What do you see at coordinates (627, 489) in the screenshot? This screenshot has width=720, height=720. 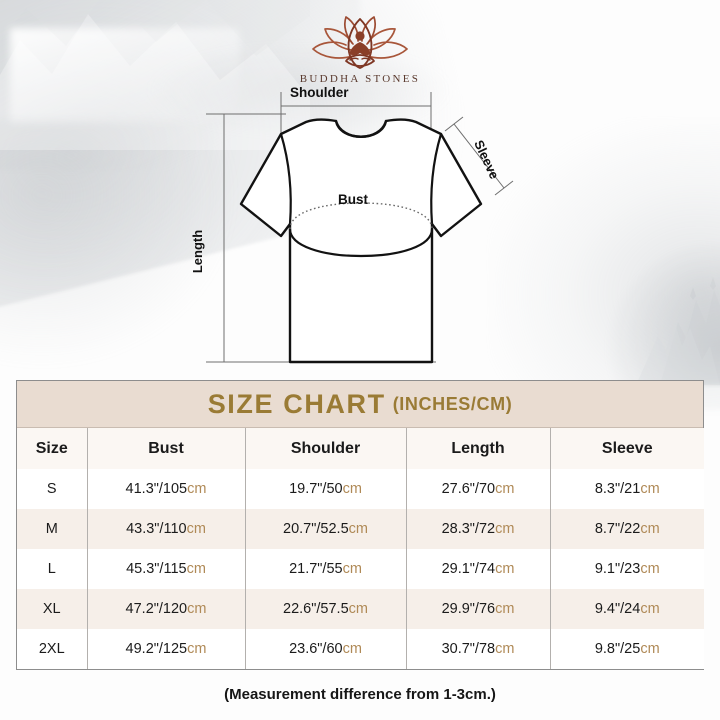 I see `cell-sleeve: 8.3"/21cm` at bounding box center [627, 489].